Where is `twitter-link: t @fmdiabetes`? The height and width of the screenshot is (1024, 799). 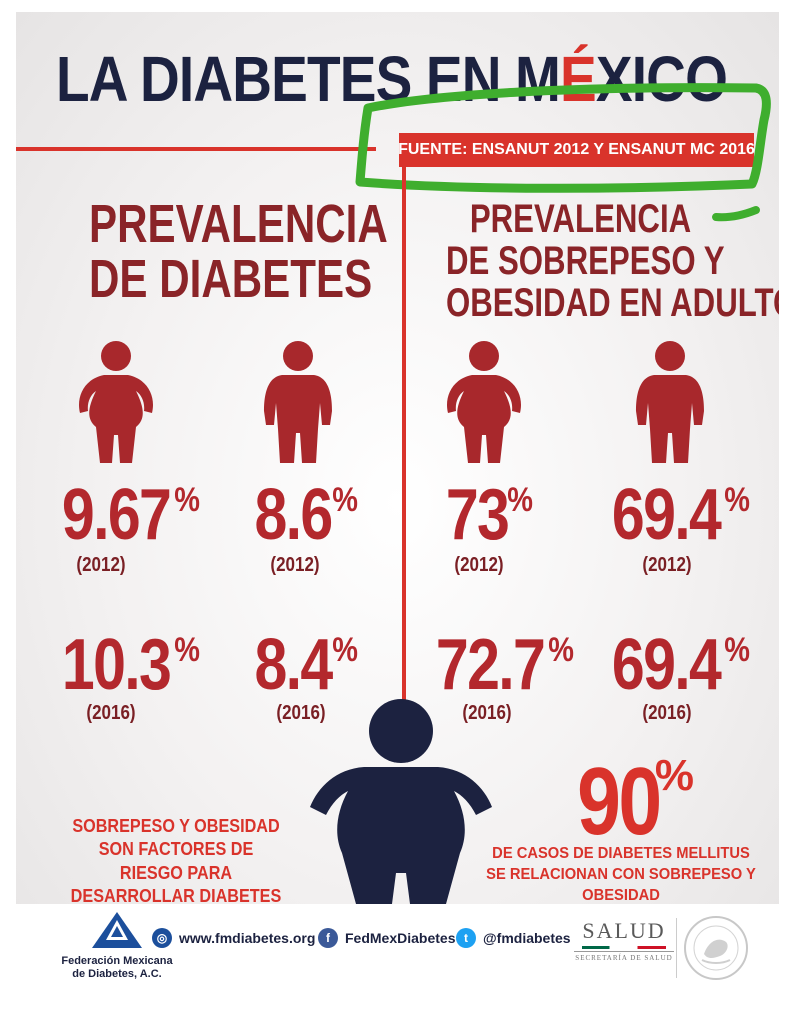
twitter-link: t @fmdiabetes is located at coordinates (513, 938).